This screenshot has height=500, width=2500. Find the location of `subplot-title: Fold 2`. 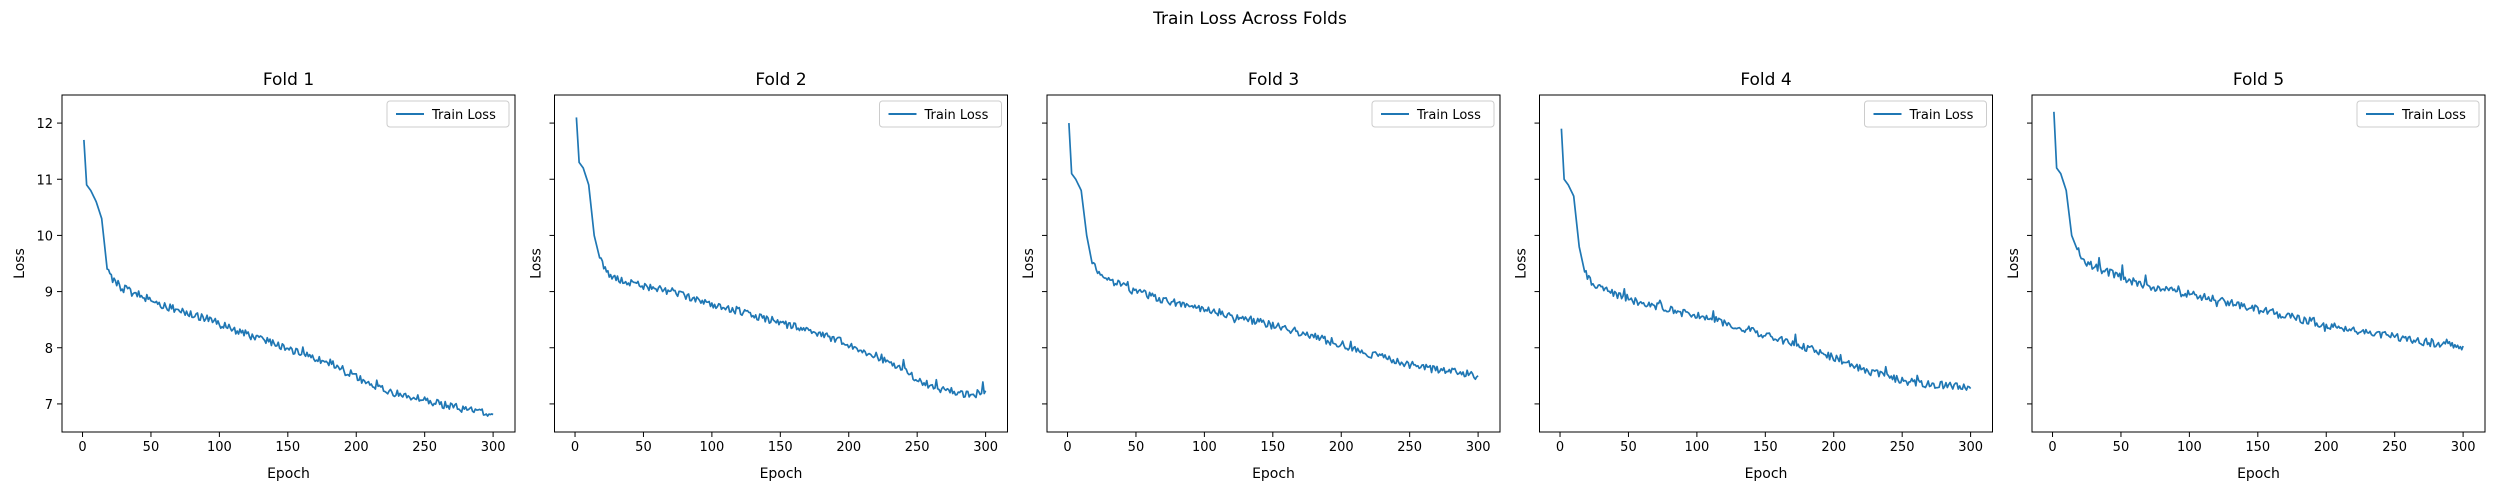

subplot-title: Fold 2 is located at coordinates (780, 80).